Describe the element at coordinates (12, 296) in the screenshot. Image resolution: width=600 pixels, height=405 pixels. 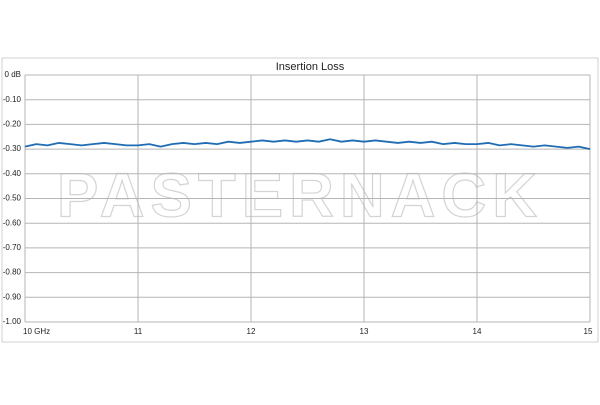
I see `y-tick-label: -0.90` at that location.